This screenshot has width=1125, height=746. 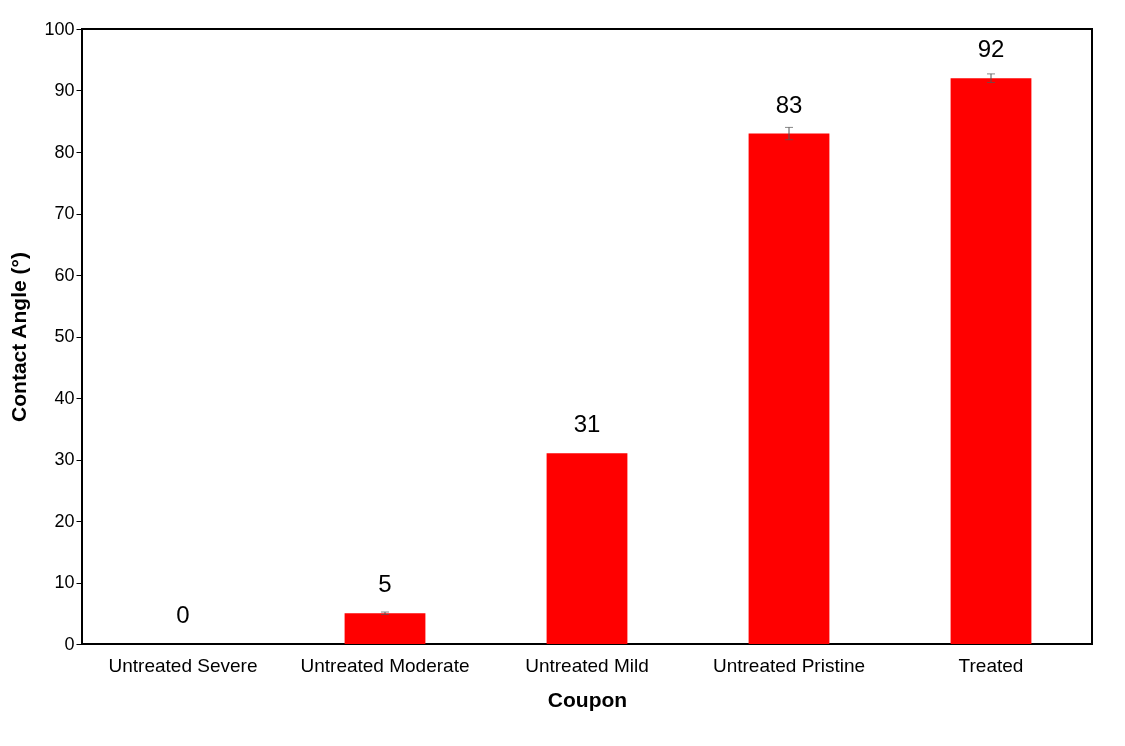 What do you see at coordinates (183, 665) in the screenshot?
I see `x-tick-label: Untreated Severe` at bounding box center [183, 665].